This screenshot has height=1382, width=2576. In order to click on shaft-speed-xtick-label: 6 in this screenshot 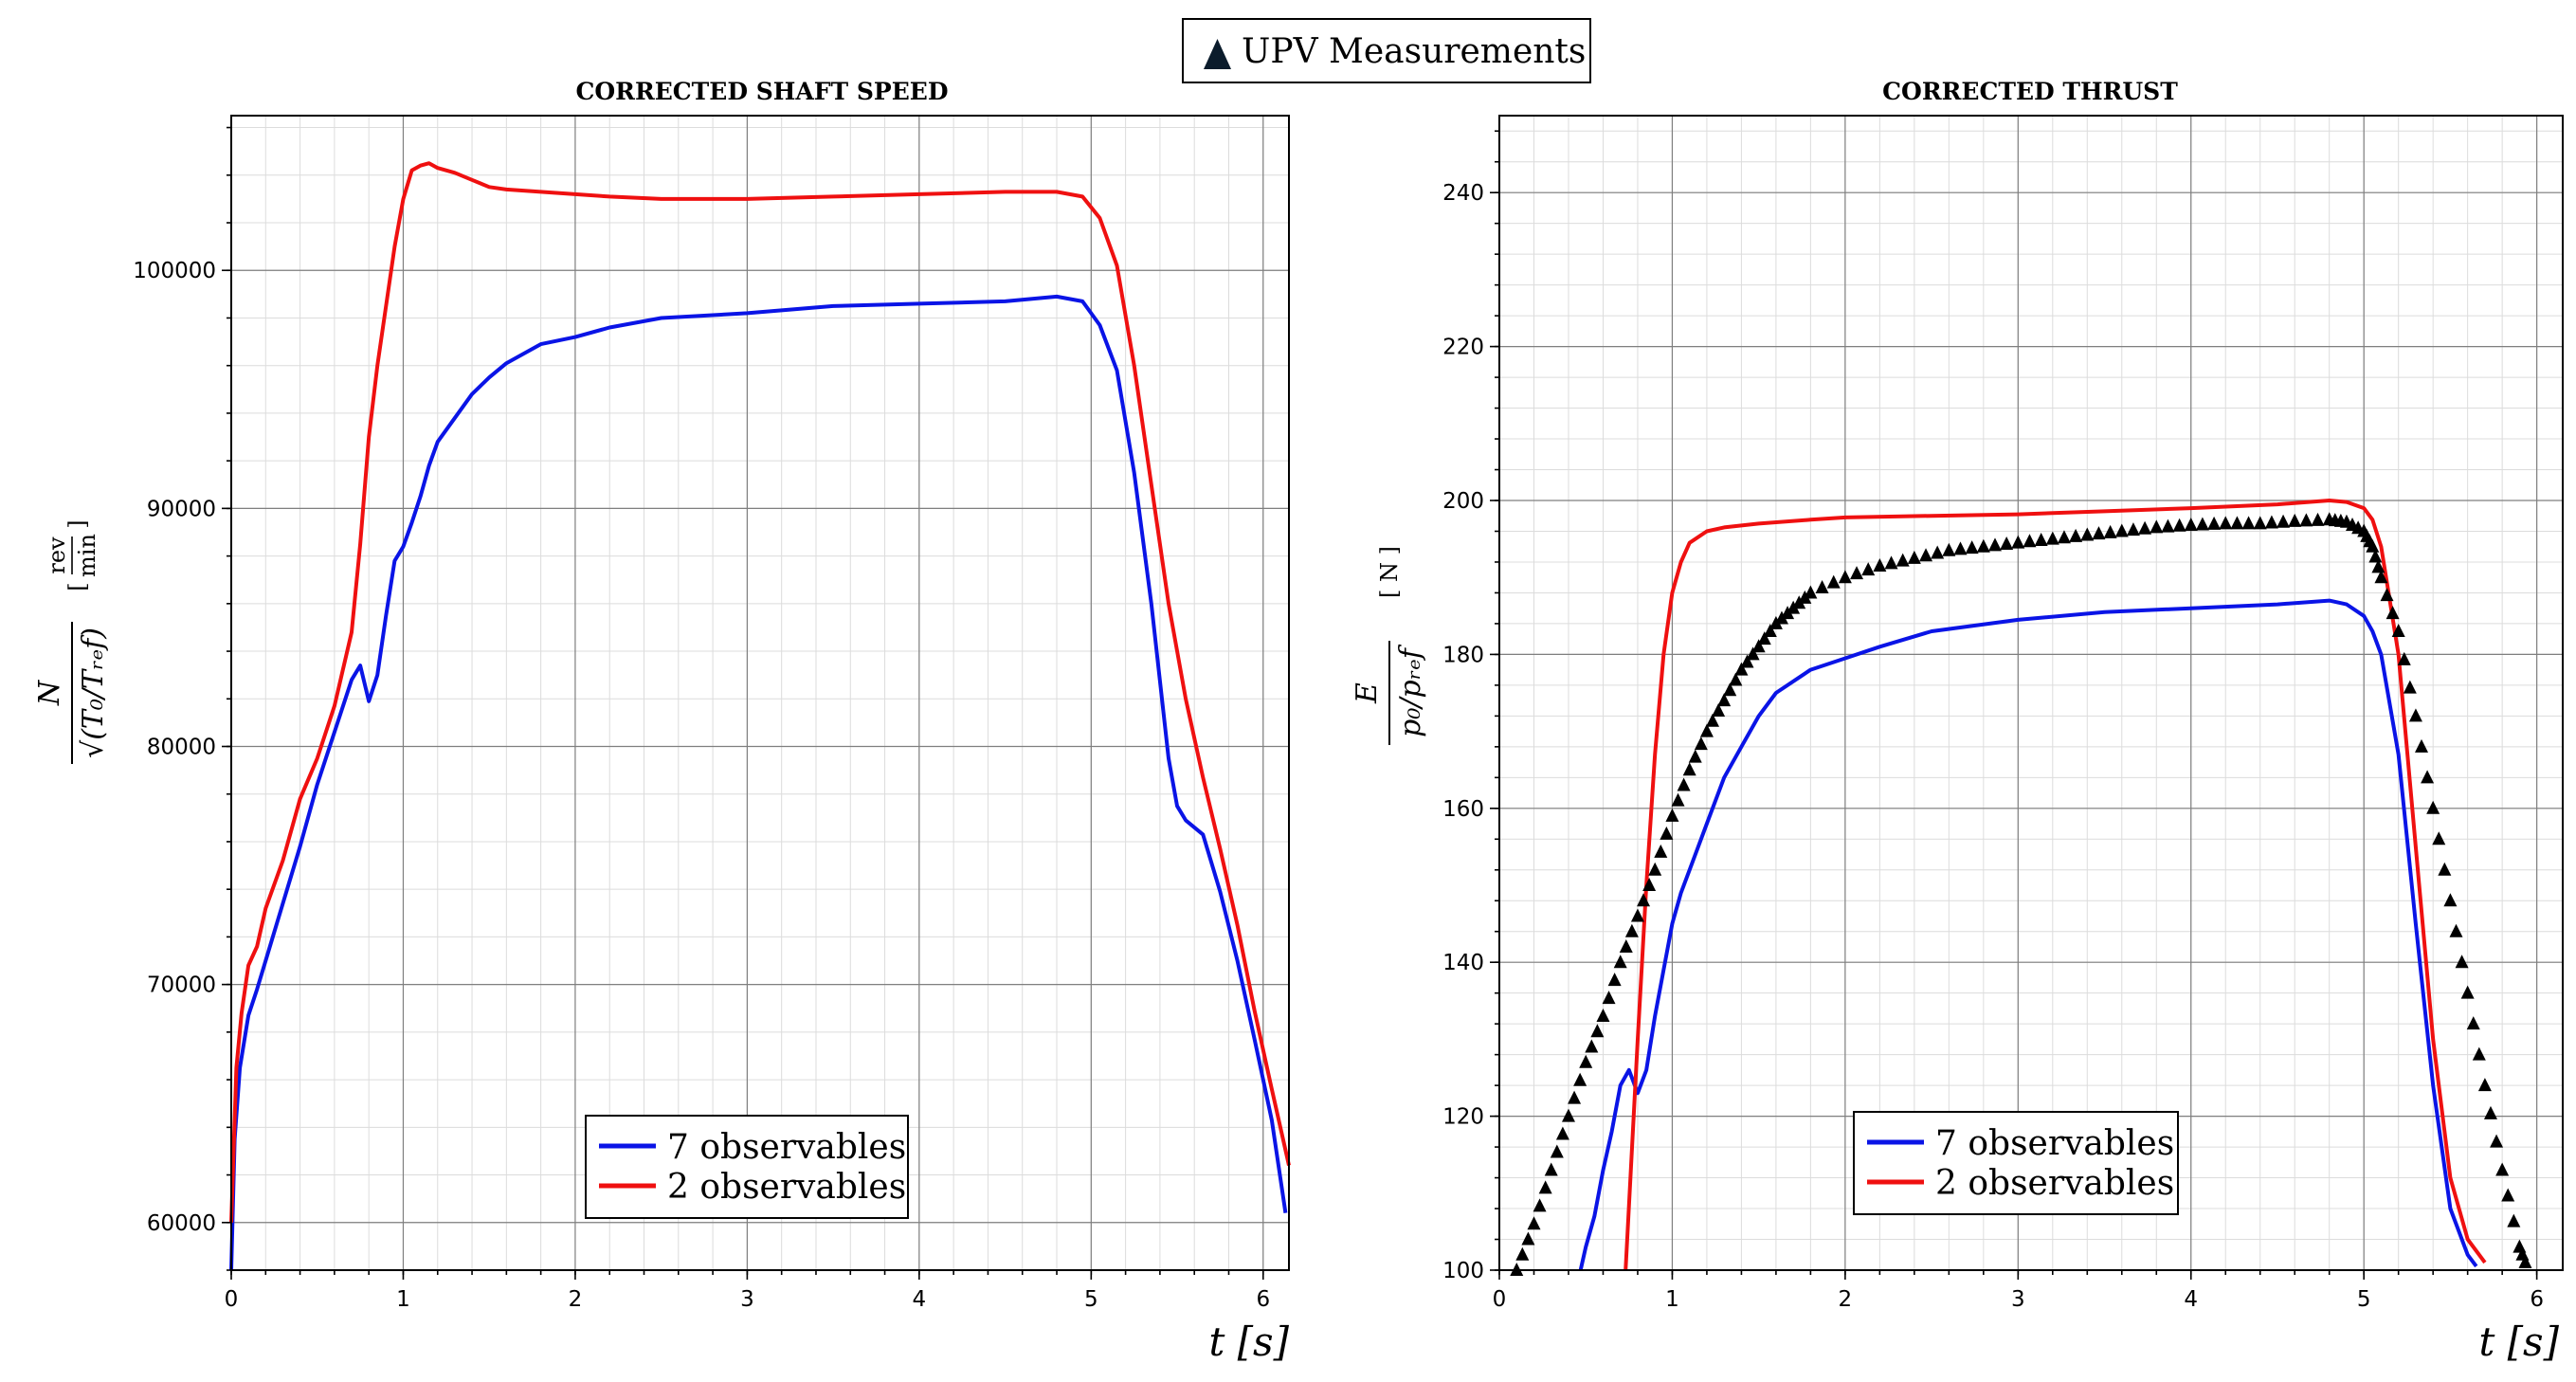, I will do `click(1263, 1299)`.